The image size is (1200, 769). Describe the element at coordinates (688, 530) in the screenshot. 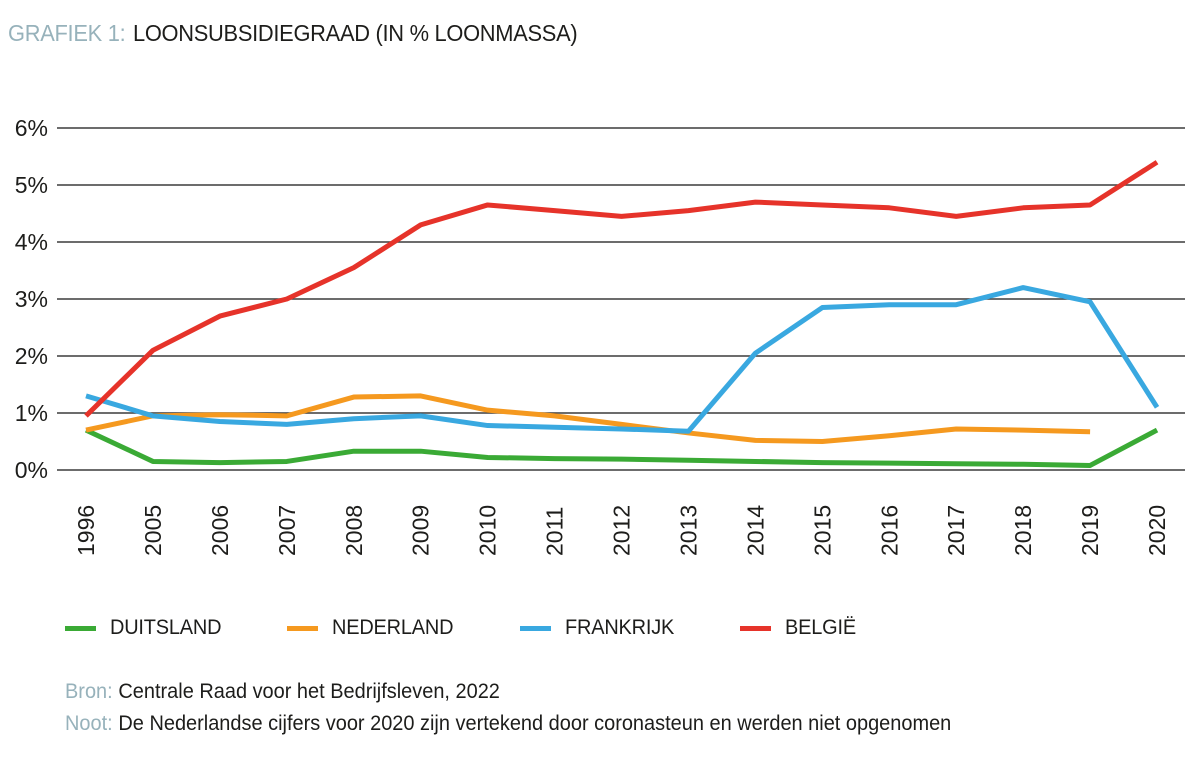

I see `x-axis-tick-label: 2013` at that location.